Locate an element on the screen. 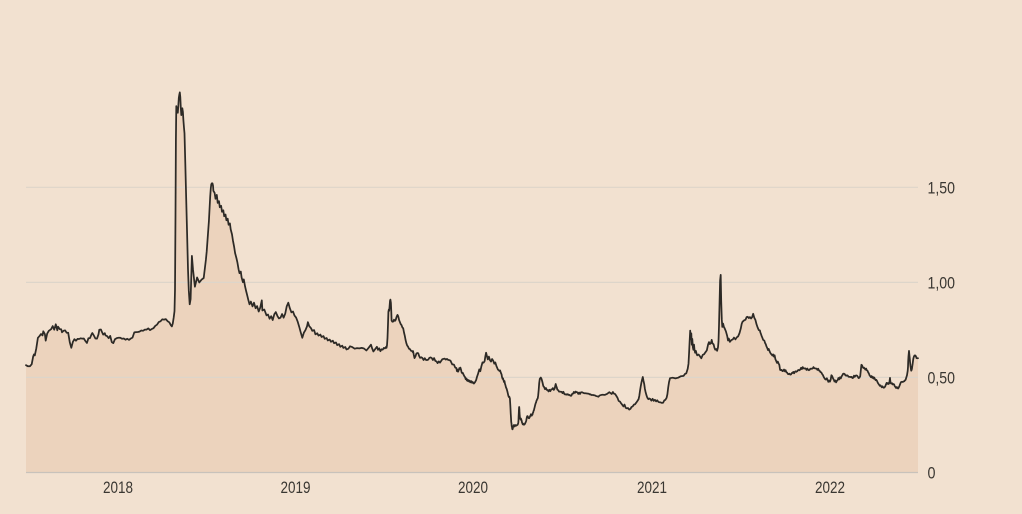  svg-text: 2019 is located at coordinates (296, 488).